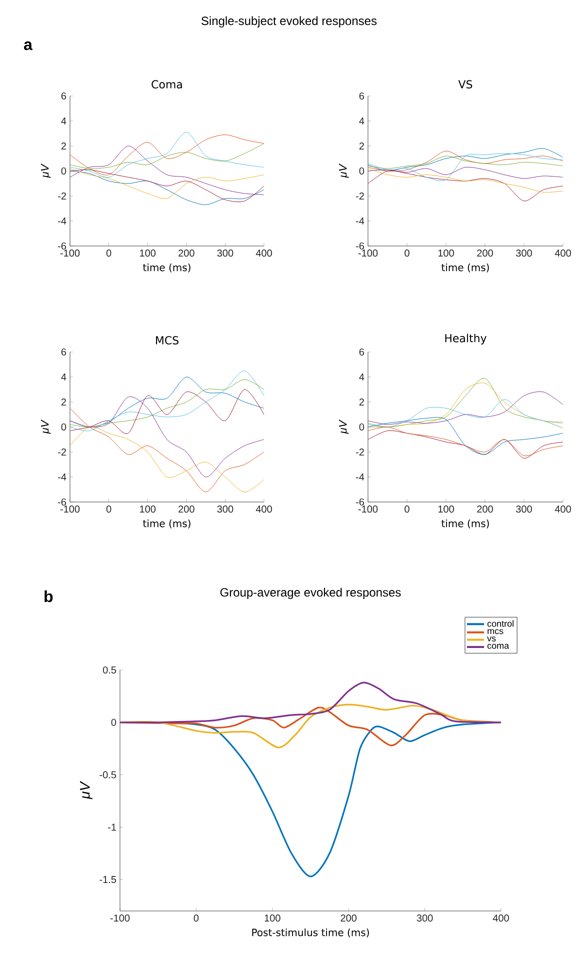 Image resolution: width=578 pixels, height=958 pixels. Describe the element at coordinates (310, 933) in the screenshot. I see `x-axis-title: Post-stimulus time (ms)` at that location.